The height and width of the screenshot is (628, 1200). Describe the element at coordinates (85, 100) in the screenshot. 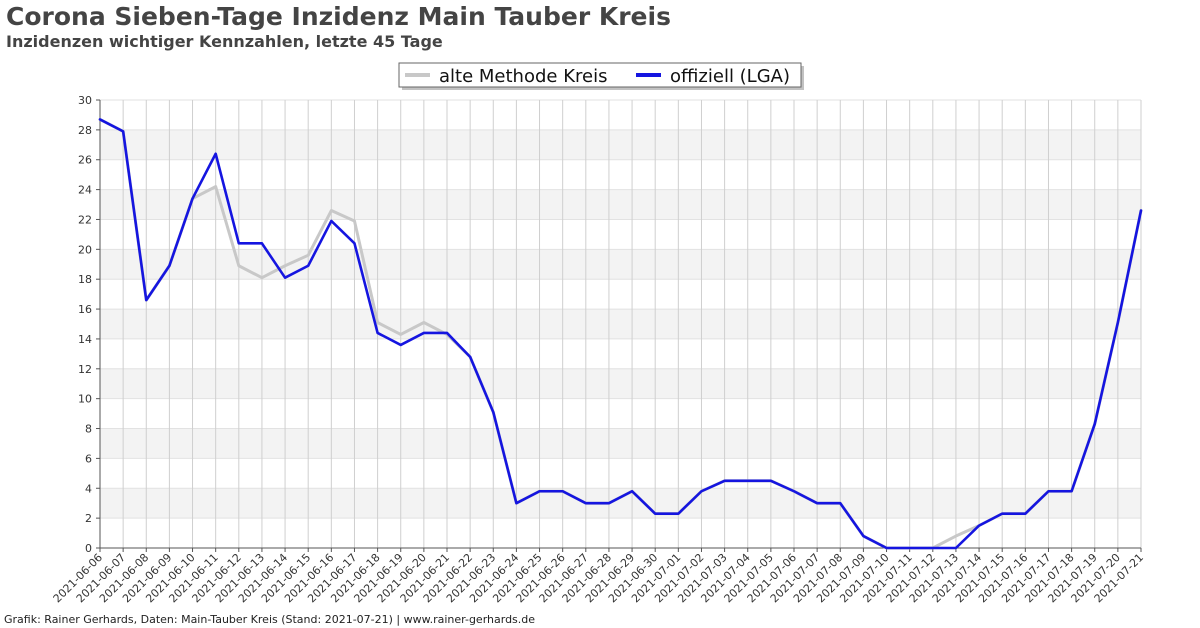

I see `y-tick-label: 30` at that location.